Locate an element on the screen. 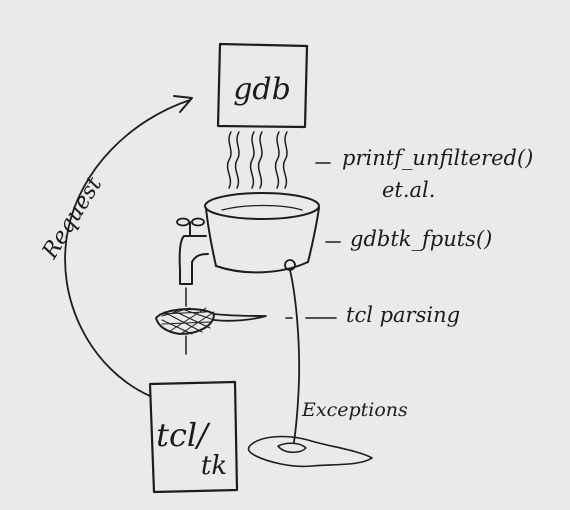 The width and height of the screenshot is (570, 510). fputs-label: gdbtk_fputs() is located at coordinates (421, 239).